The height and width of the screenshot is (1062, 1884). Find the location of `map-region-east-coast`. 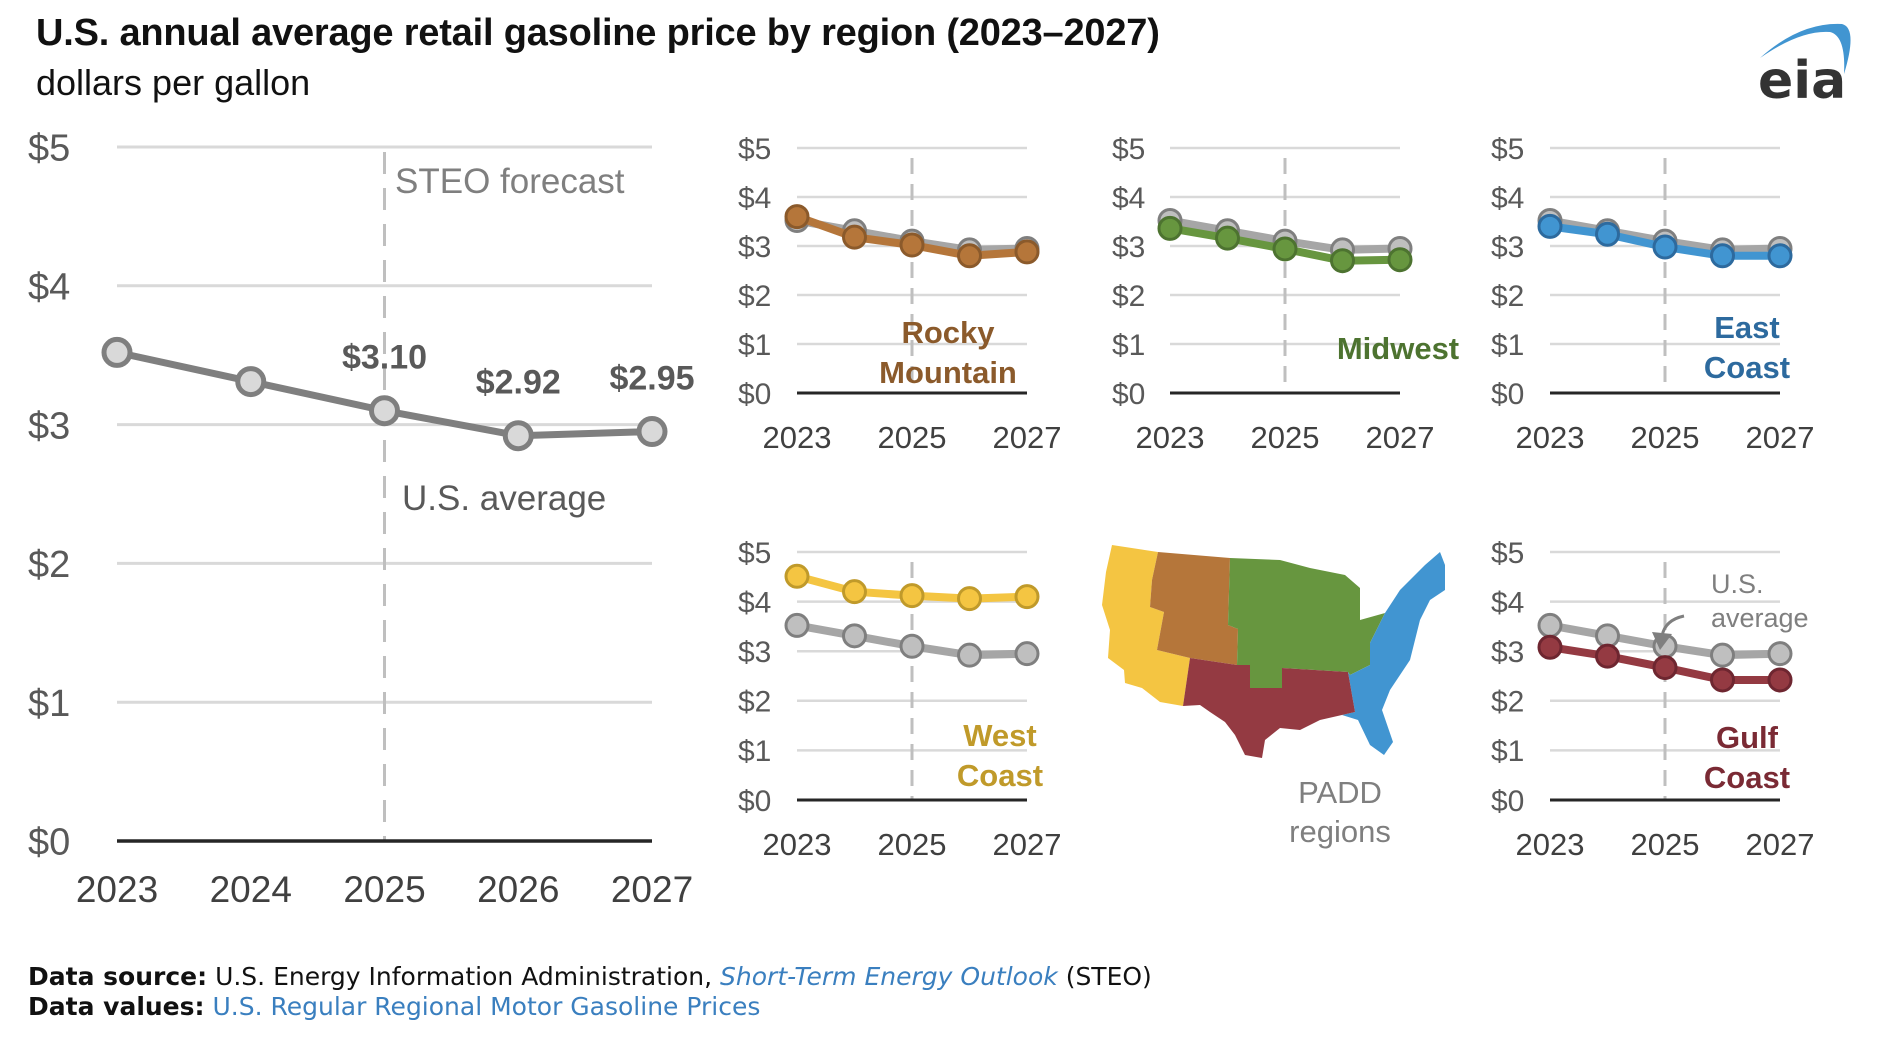

map-region-east-coast is located at coordinates (1382, 653).